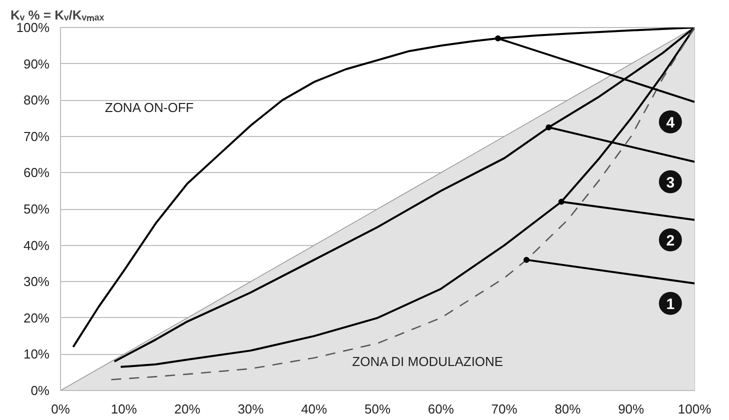 The image size is (729, 420). I want to click on y-axis-title: Kᵥ % = Kᵥ/Kᵥₘₐₓ, so click(57, 15).